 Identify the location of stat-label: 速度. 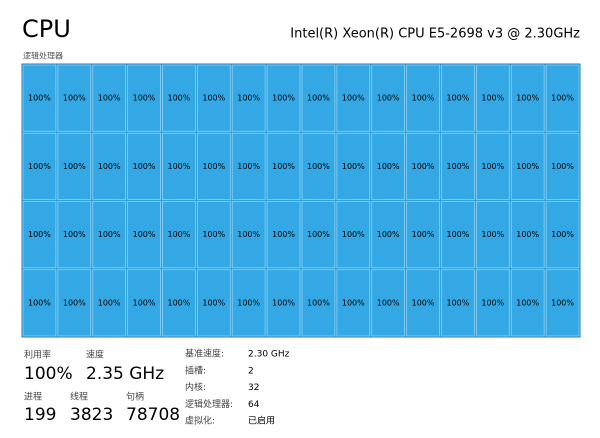
(95, 355).